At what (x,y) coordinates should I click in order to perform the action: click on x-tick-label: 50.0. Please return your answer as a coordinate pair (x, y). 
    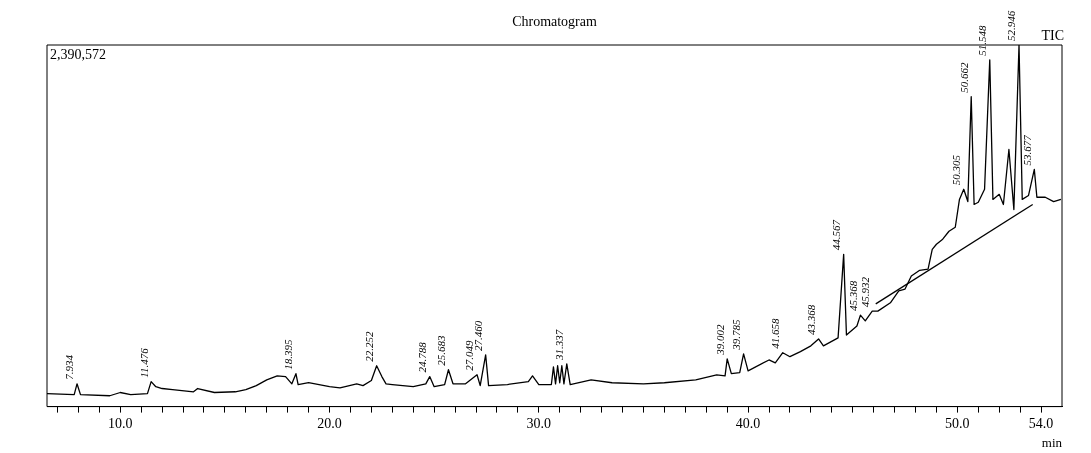
    Looking at the image, I should click on (957, 423).